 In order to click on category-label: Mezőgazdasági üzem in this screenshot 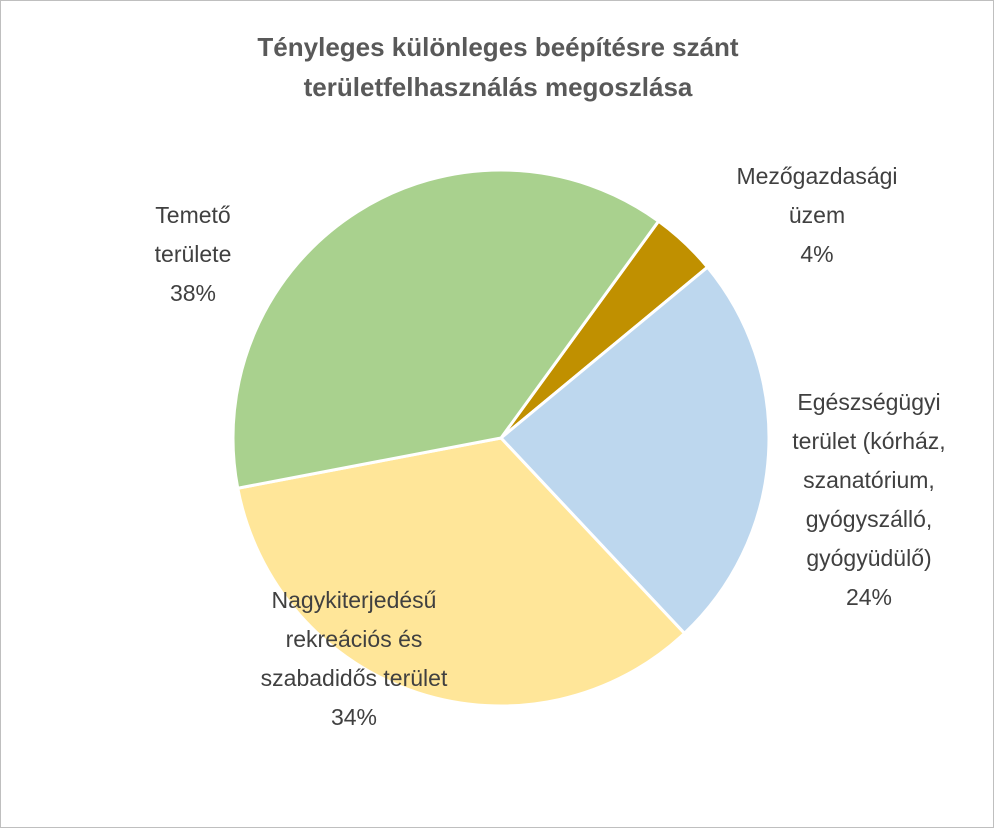, I will do `click(817, 195)`.